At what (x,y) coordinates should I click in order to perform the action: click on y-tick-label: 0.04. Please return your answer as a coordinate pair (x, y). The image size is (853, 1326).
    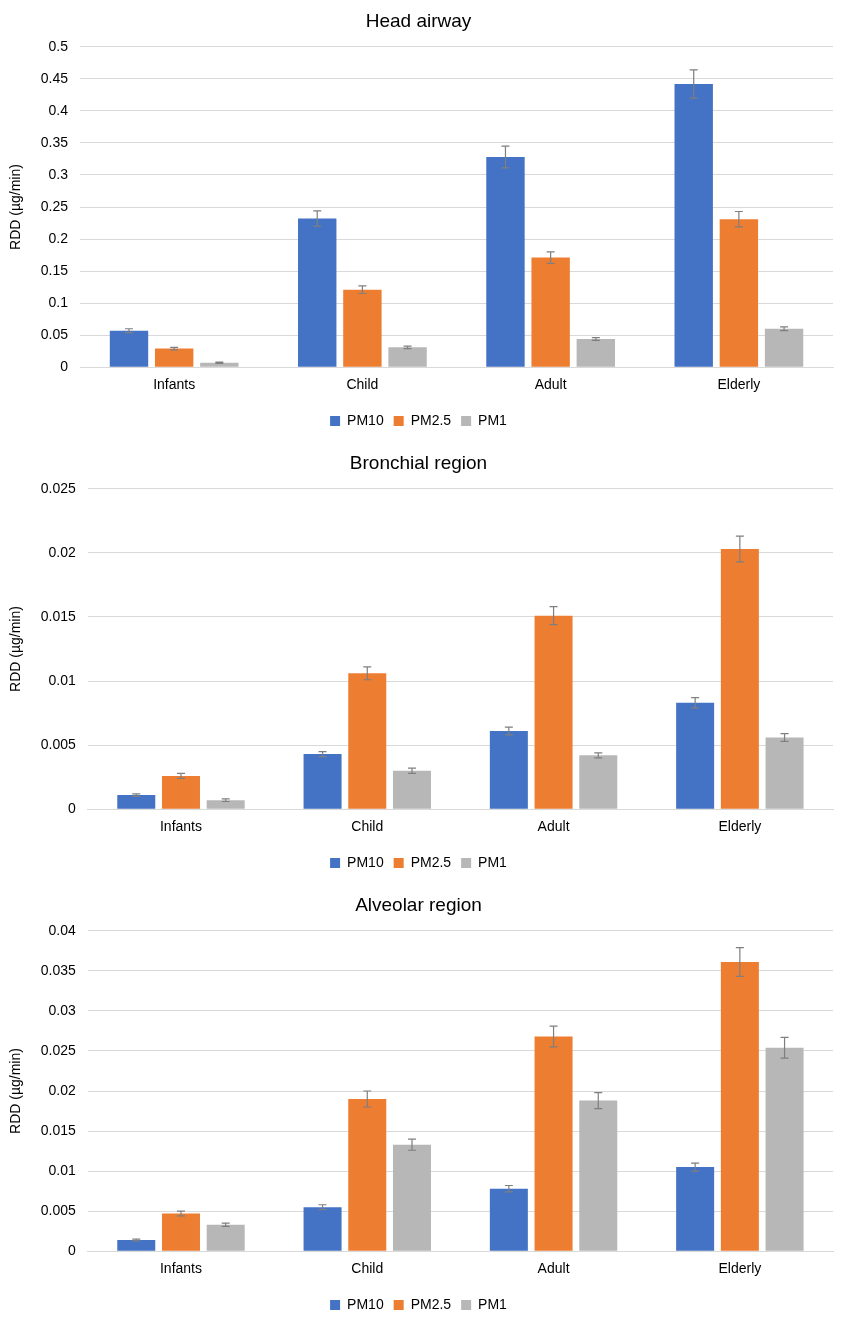
    Looking at the image, I should click on (62, 929).